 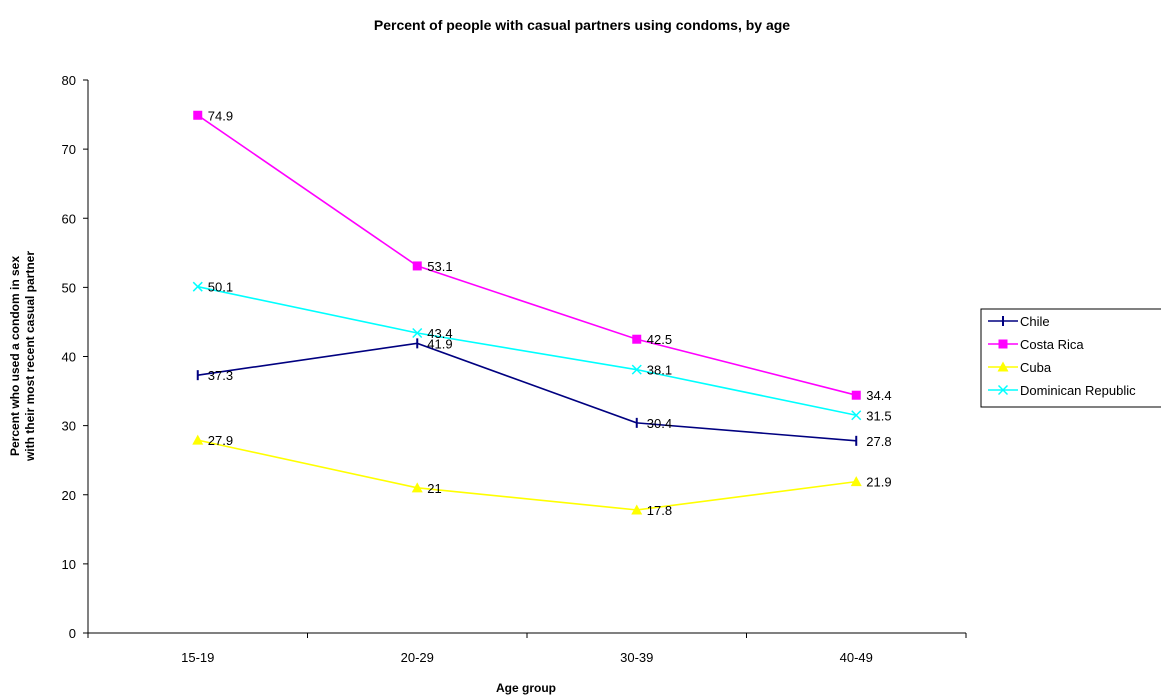 What do you see at coordinates (197, 657) in the screenshot?
I see `x-tick-label: 15-19` at bounding box center [197, 657].